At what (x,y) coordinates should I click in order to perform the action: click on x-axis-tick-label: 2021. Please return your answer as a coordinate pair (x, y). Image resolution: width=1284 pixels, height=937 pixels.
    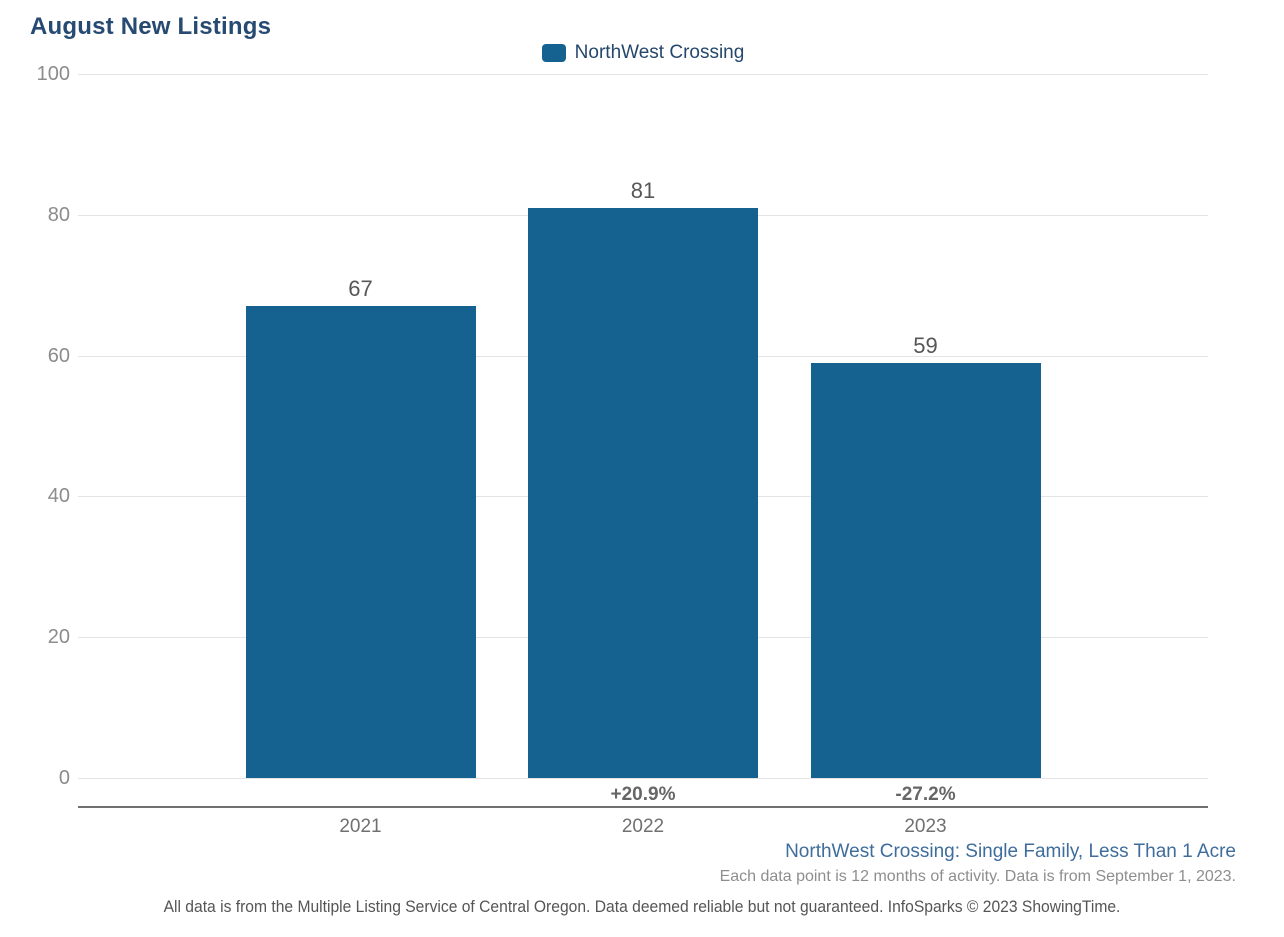
    Looking at the image, I should click on (360, 826).